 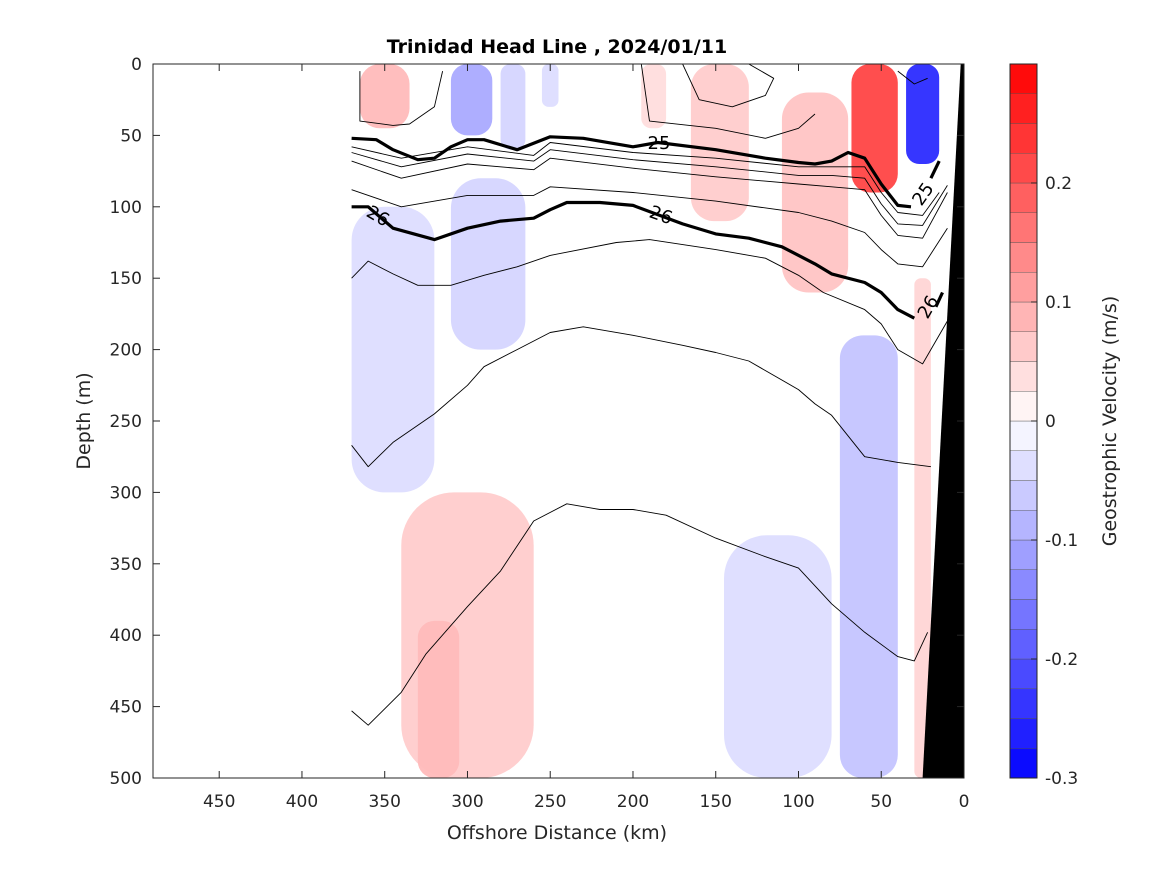 What do you see at coordinates (633, 802) in the screenshot?
I see `x-tick-label: 200` at bounding box center [633, 802].